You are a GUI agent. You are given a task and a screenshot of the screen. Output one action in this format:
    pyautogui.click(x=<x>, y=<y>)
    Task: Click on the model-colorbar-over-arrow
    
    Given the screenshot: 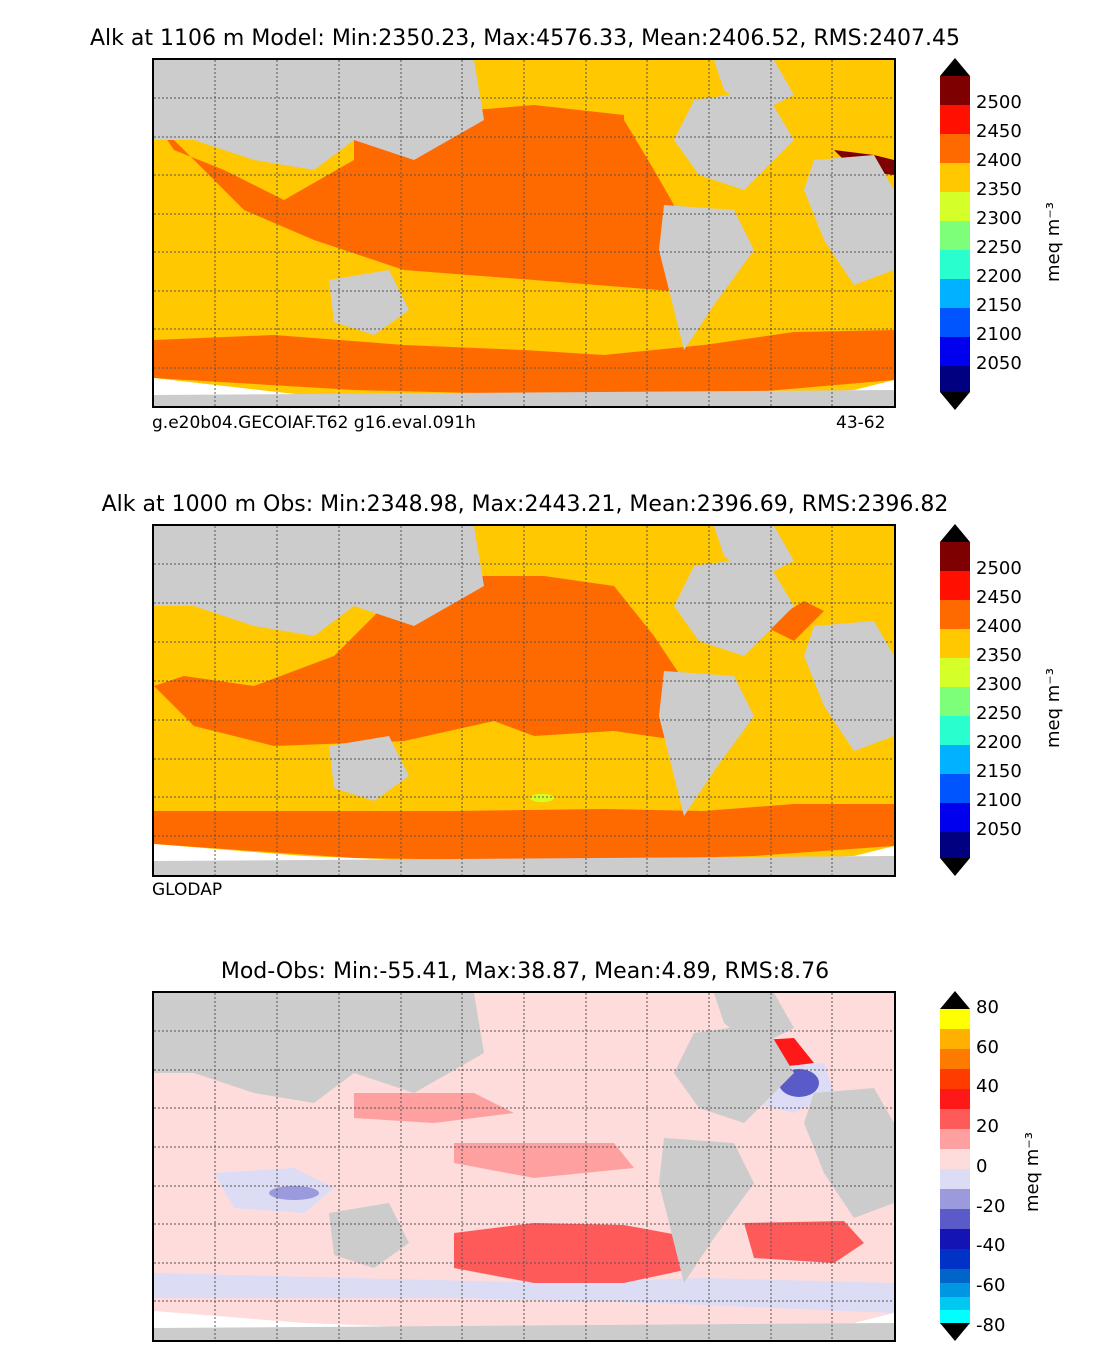 What is the action you would take?
    pyautogui.click(x=955, y=67)
    